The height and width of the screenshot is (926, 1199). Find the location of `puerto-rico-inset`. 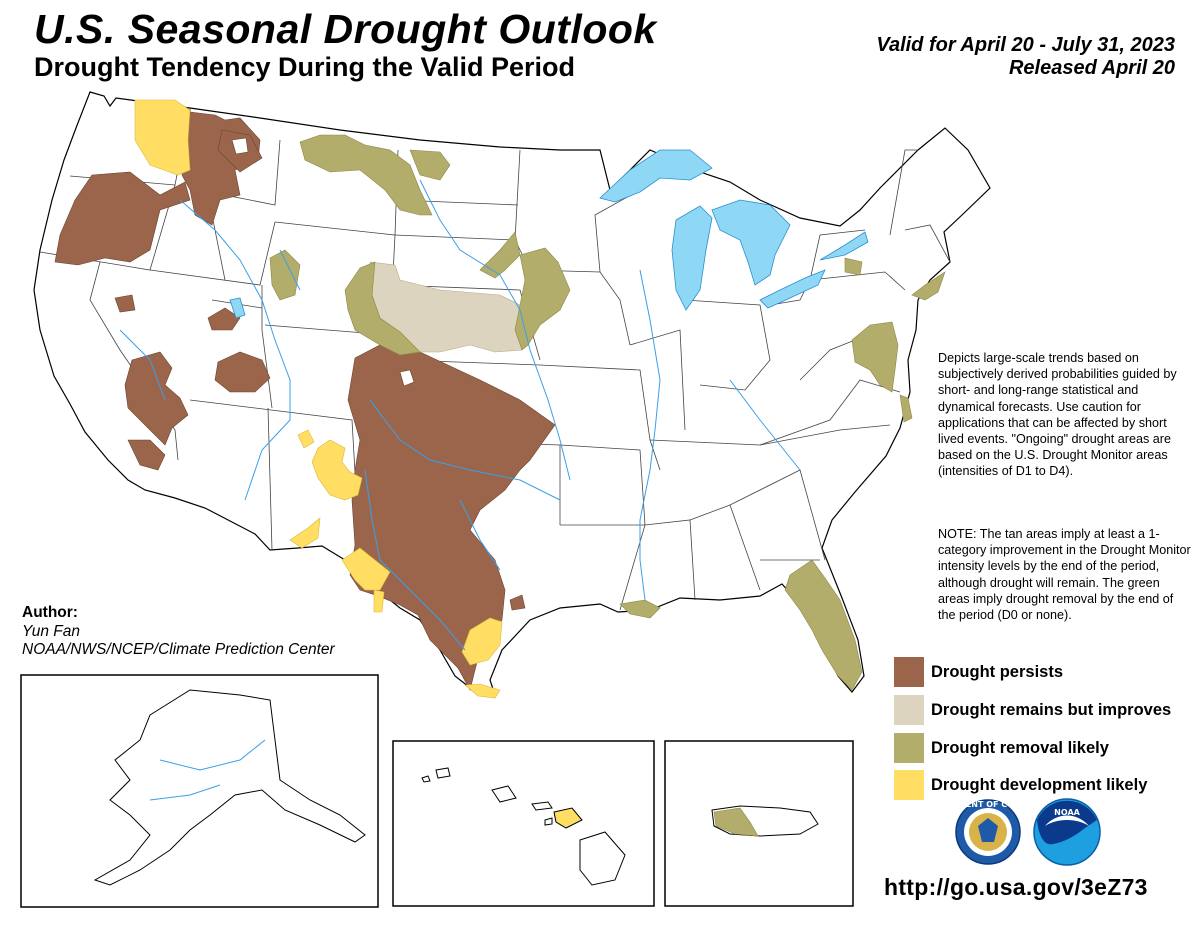

puerto-rico-inset is located at coordinates (759, 823).